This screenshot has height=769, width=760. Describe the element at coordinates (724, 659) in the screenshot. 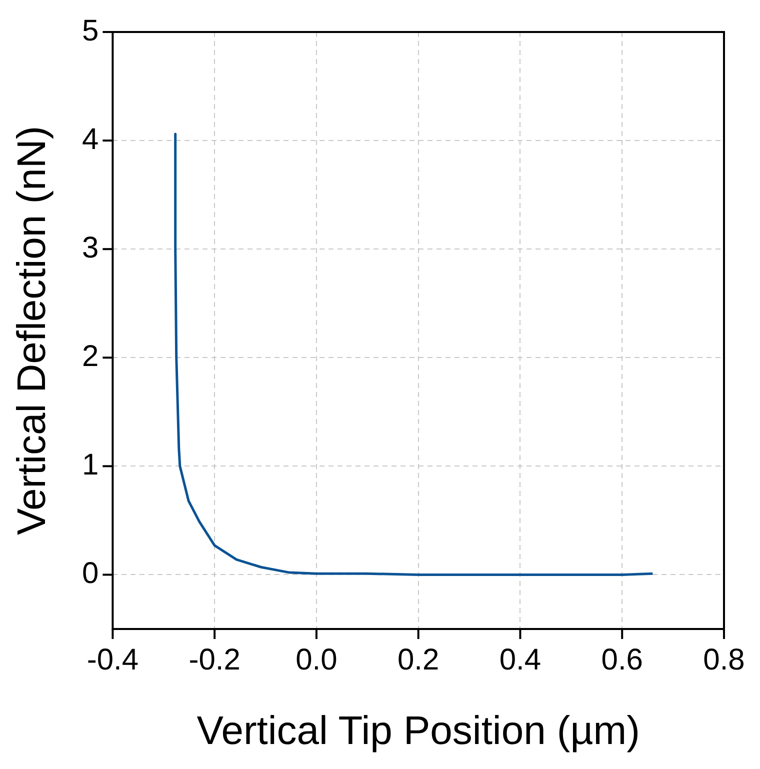

I see `x-tick-label: 0.8` at that location.